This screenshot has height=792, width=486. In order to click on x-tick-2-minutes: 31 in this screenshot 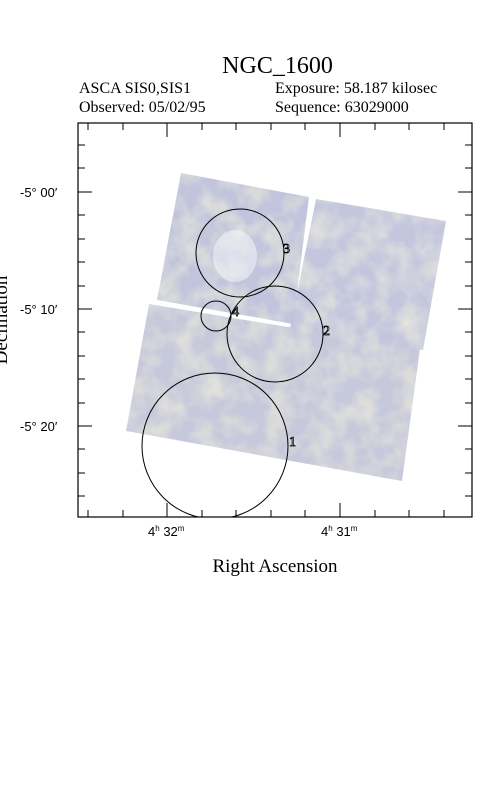, I will do `click(343, 531)`.